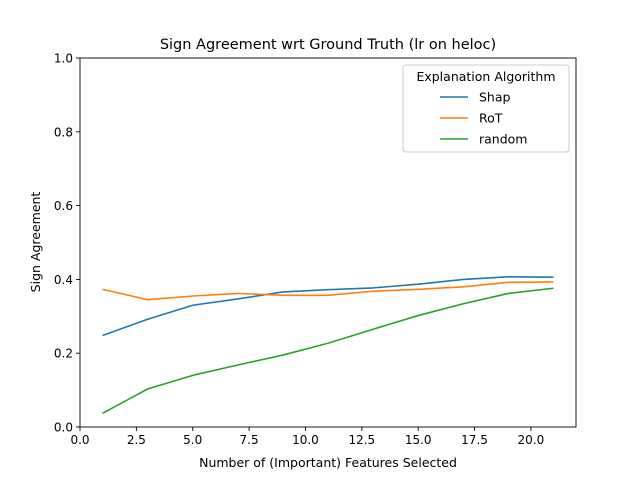 The image size is (640, 480). I want to click on legend-items: Shap RoT random, so click(483, 118).